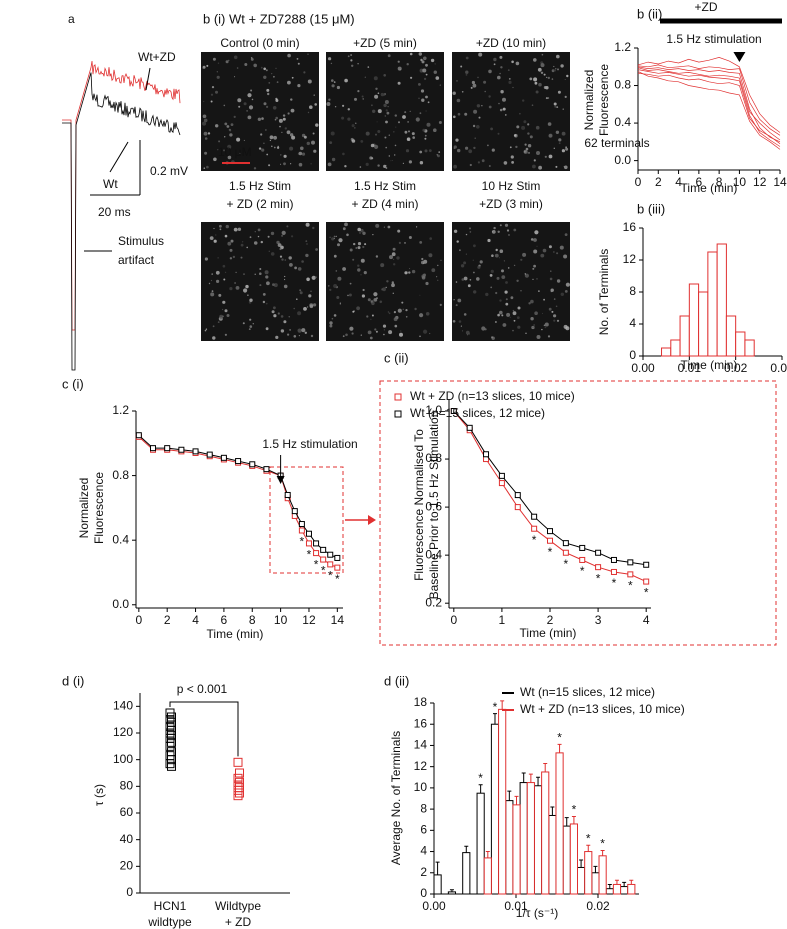 The image size is (787, 929). I want to click on x-tick-label: 0.00, so click(643, 368).